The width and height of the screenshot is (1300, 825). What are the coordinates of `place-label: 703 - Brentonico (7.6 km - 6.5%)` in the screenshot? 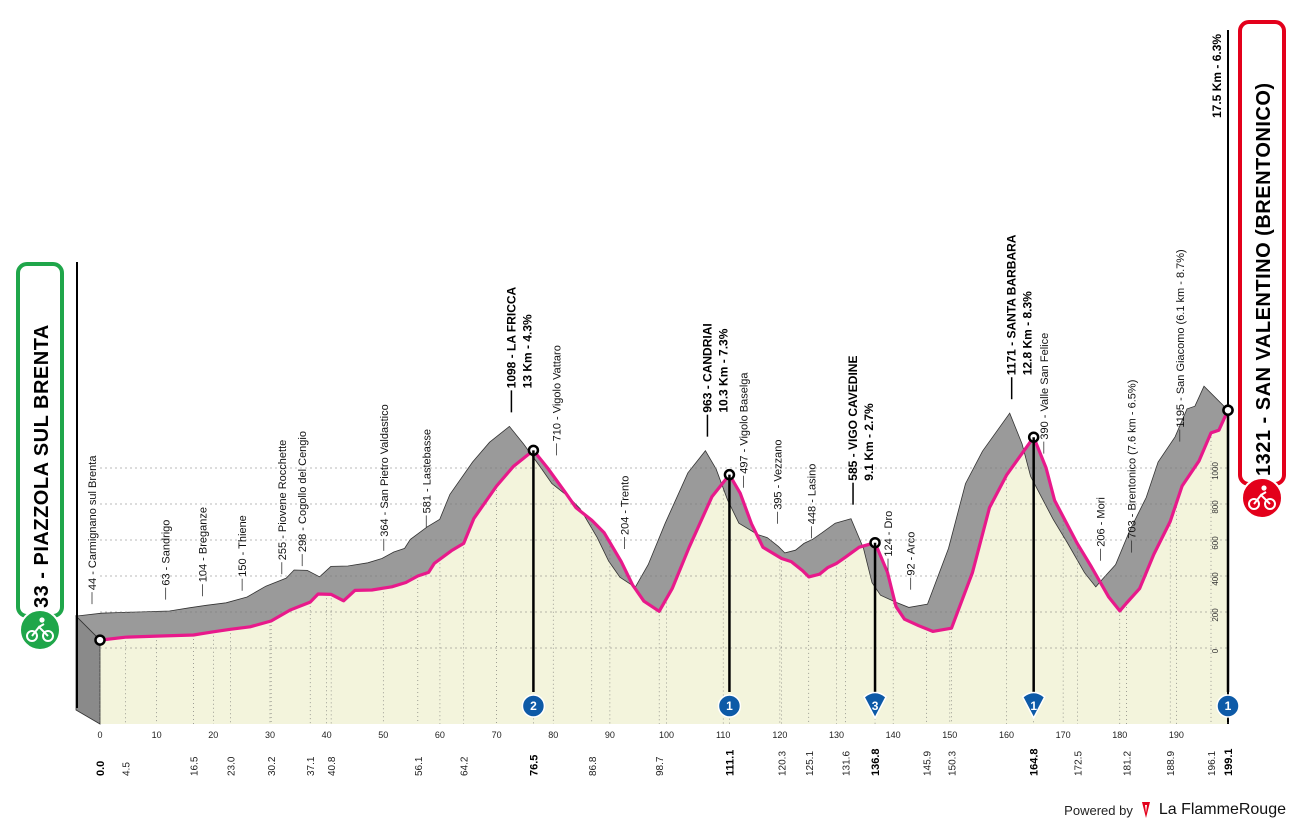 It's located at (1133, 466).